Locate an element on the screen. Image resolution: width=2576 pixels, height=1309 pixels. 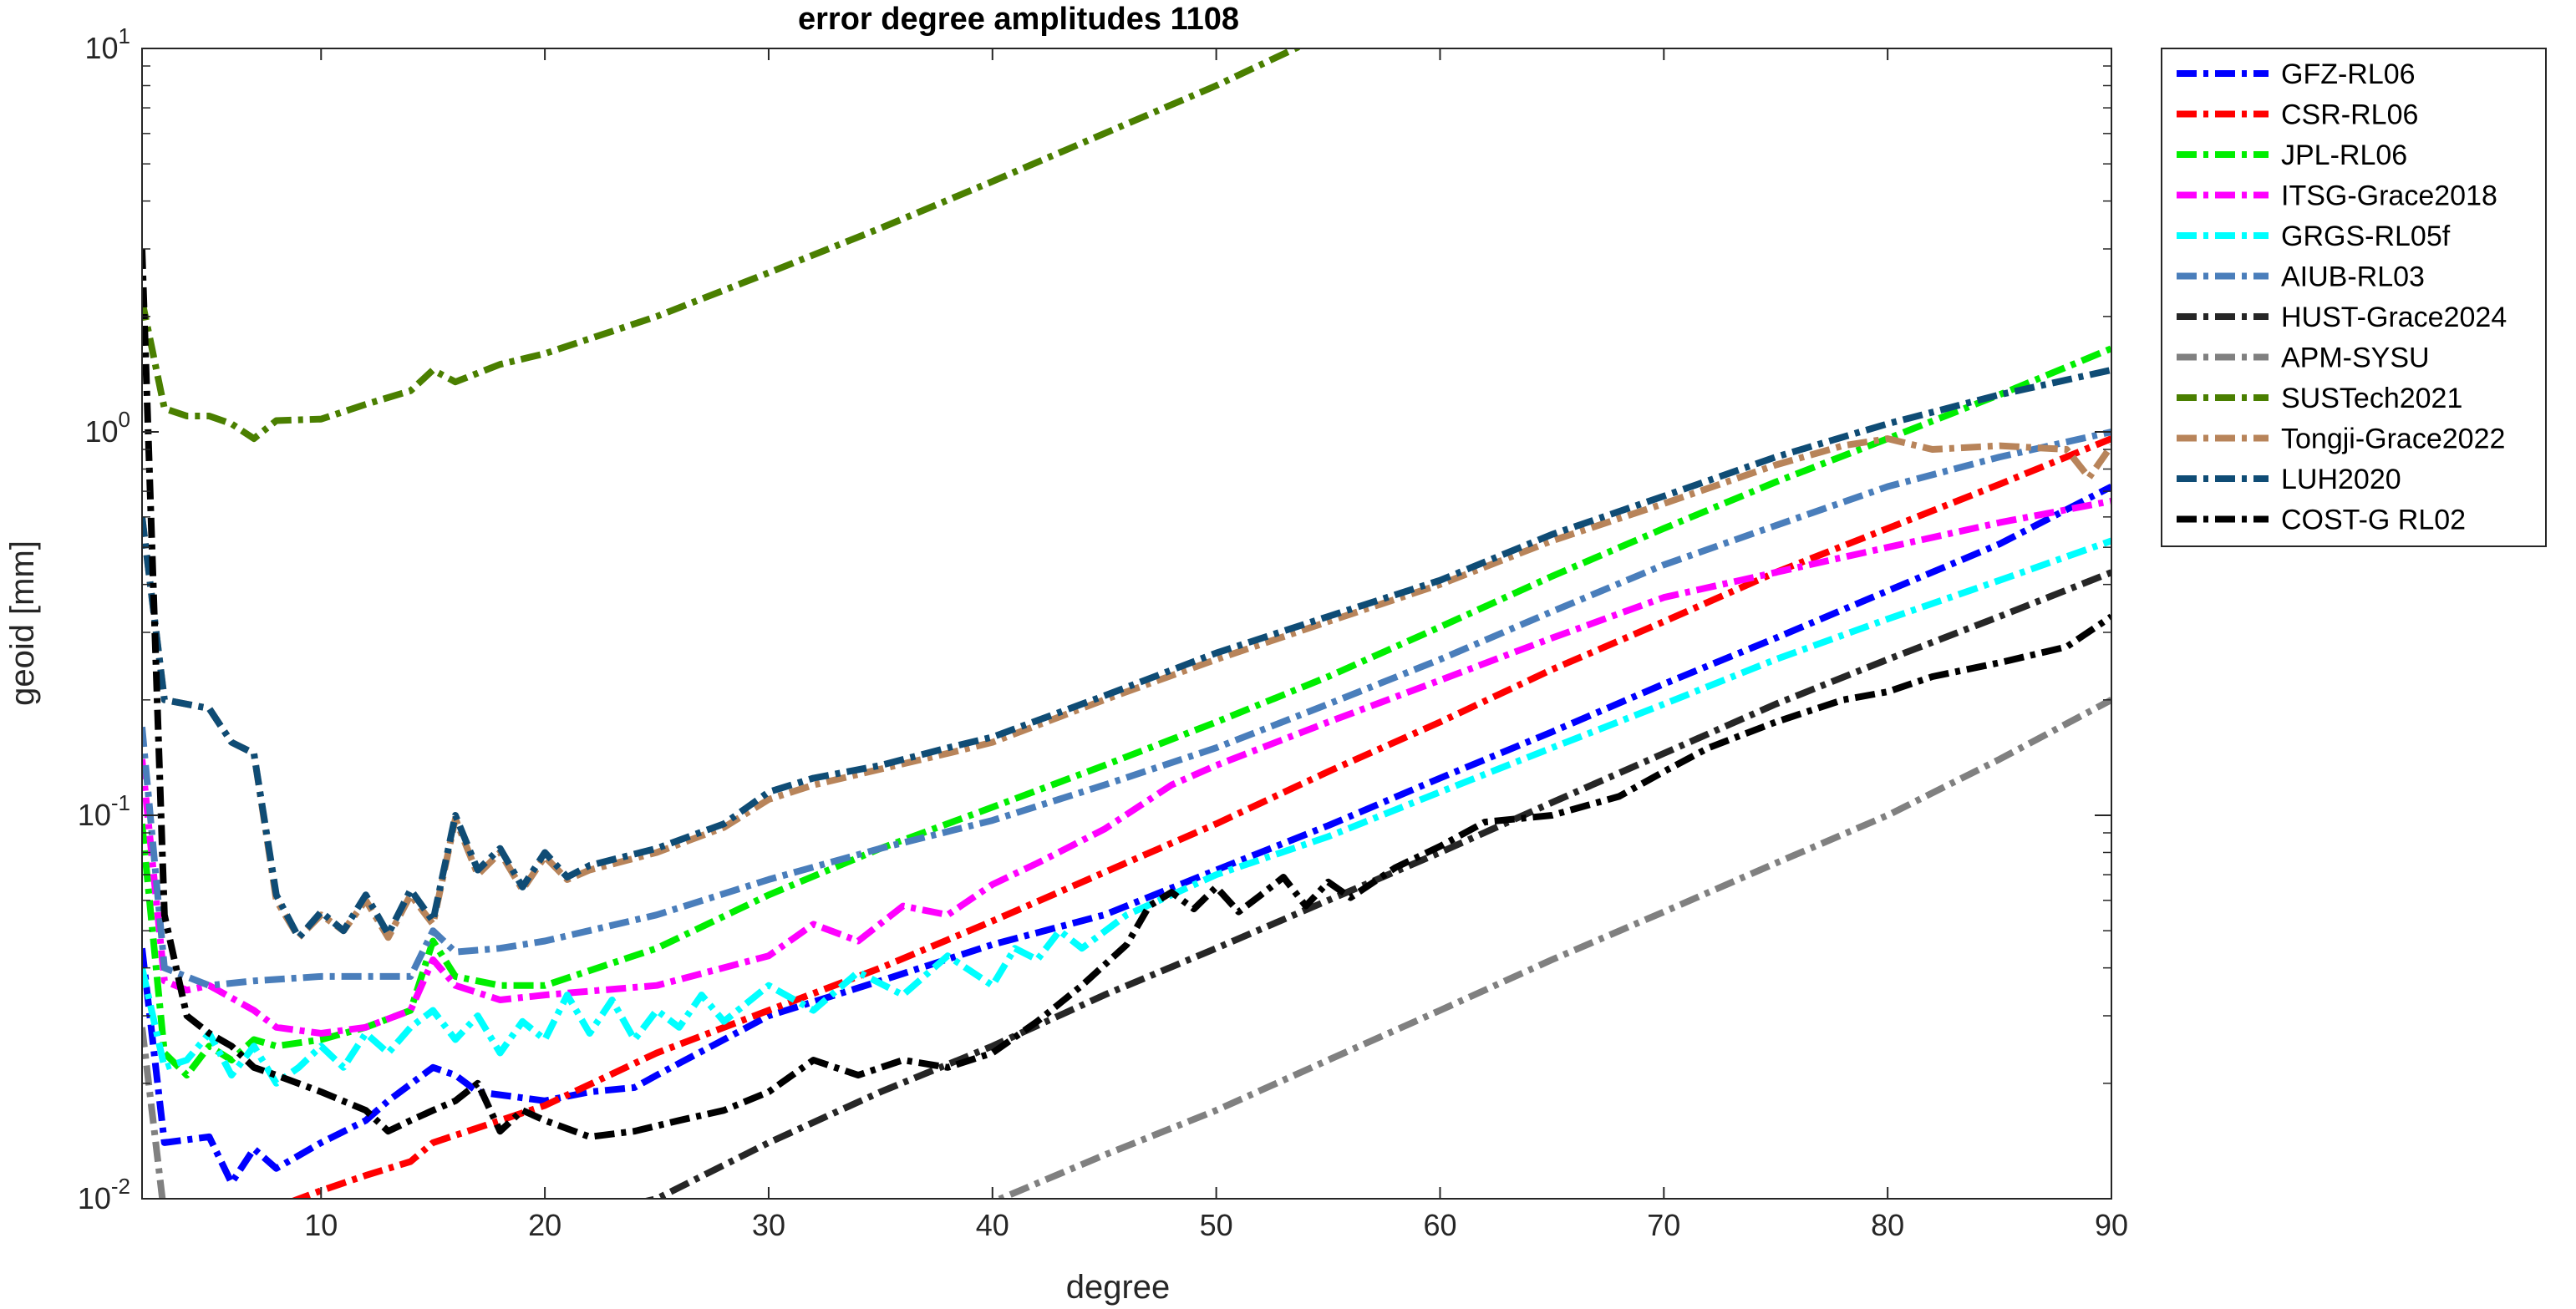
x-tick-label: 20 is located at coordinates (544, 1225).